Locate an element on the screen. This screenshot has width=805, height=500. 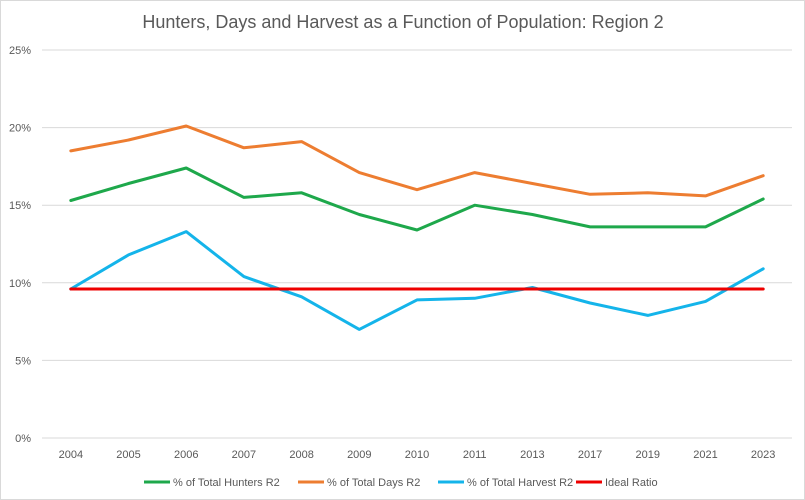
x-tick-label: 2019 is located at coordinates (648, 455).